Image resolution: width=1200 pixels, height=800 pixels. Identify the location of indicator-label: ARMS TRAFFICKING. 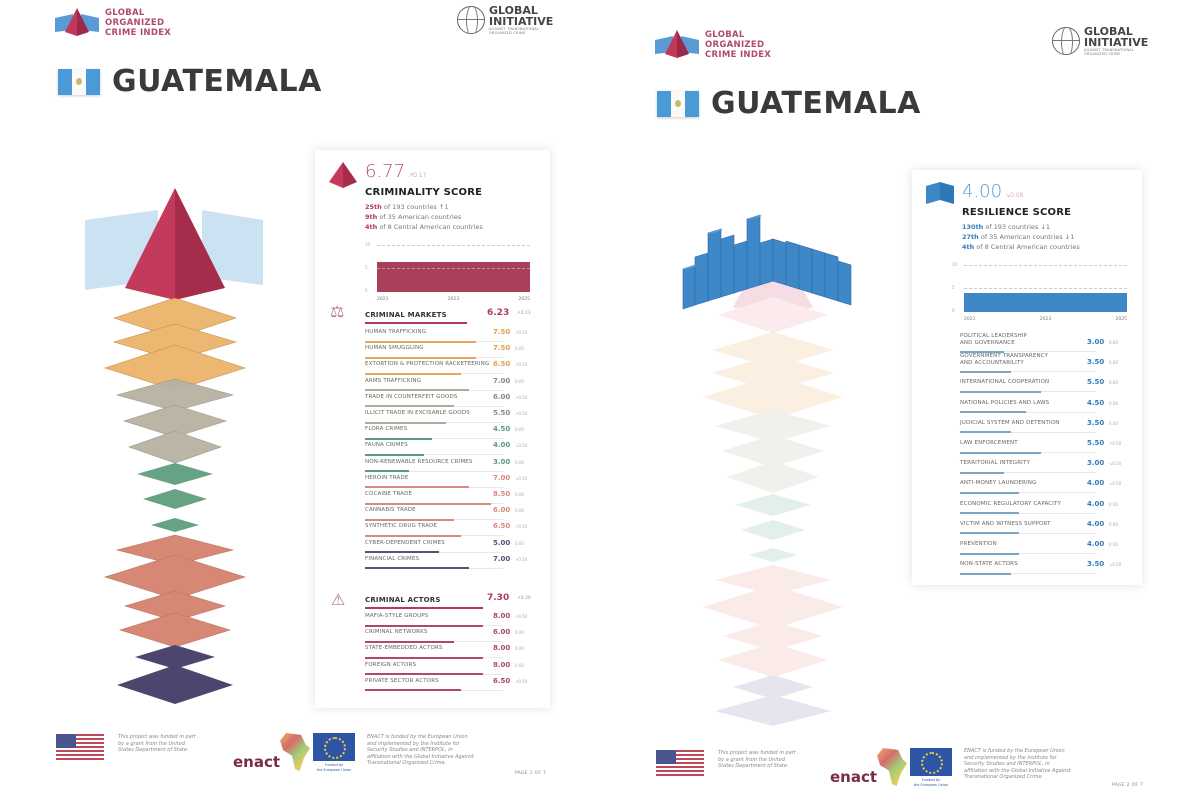
(393, 380).